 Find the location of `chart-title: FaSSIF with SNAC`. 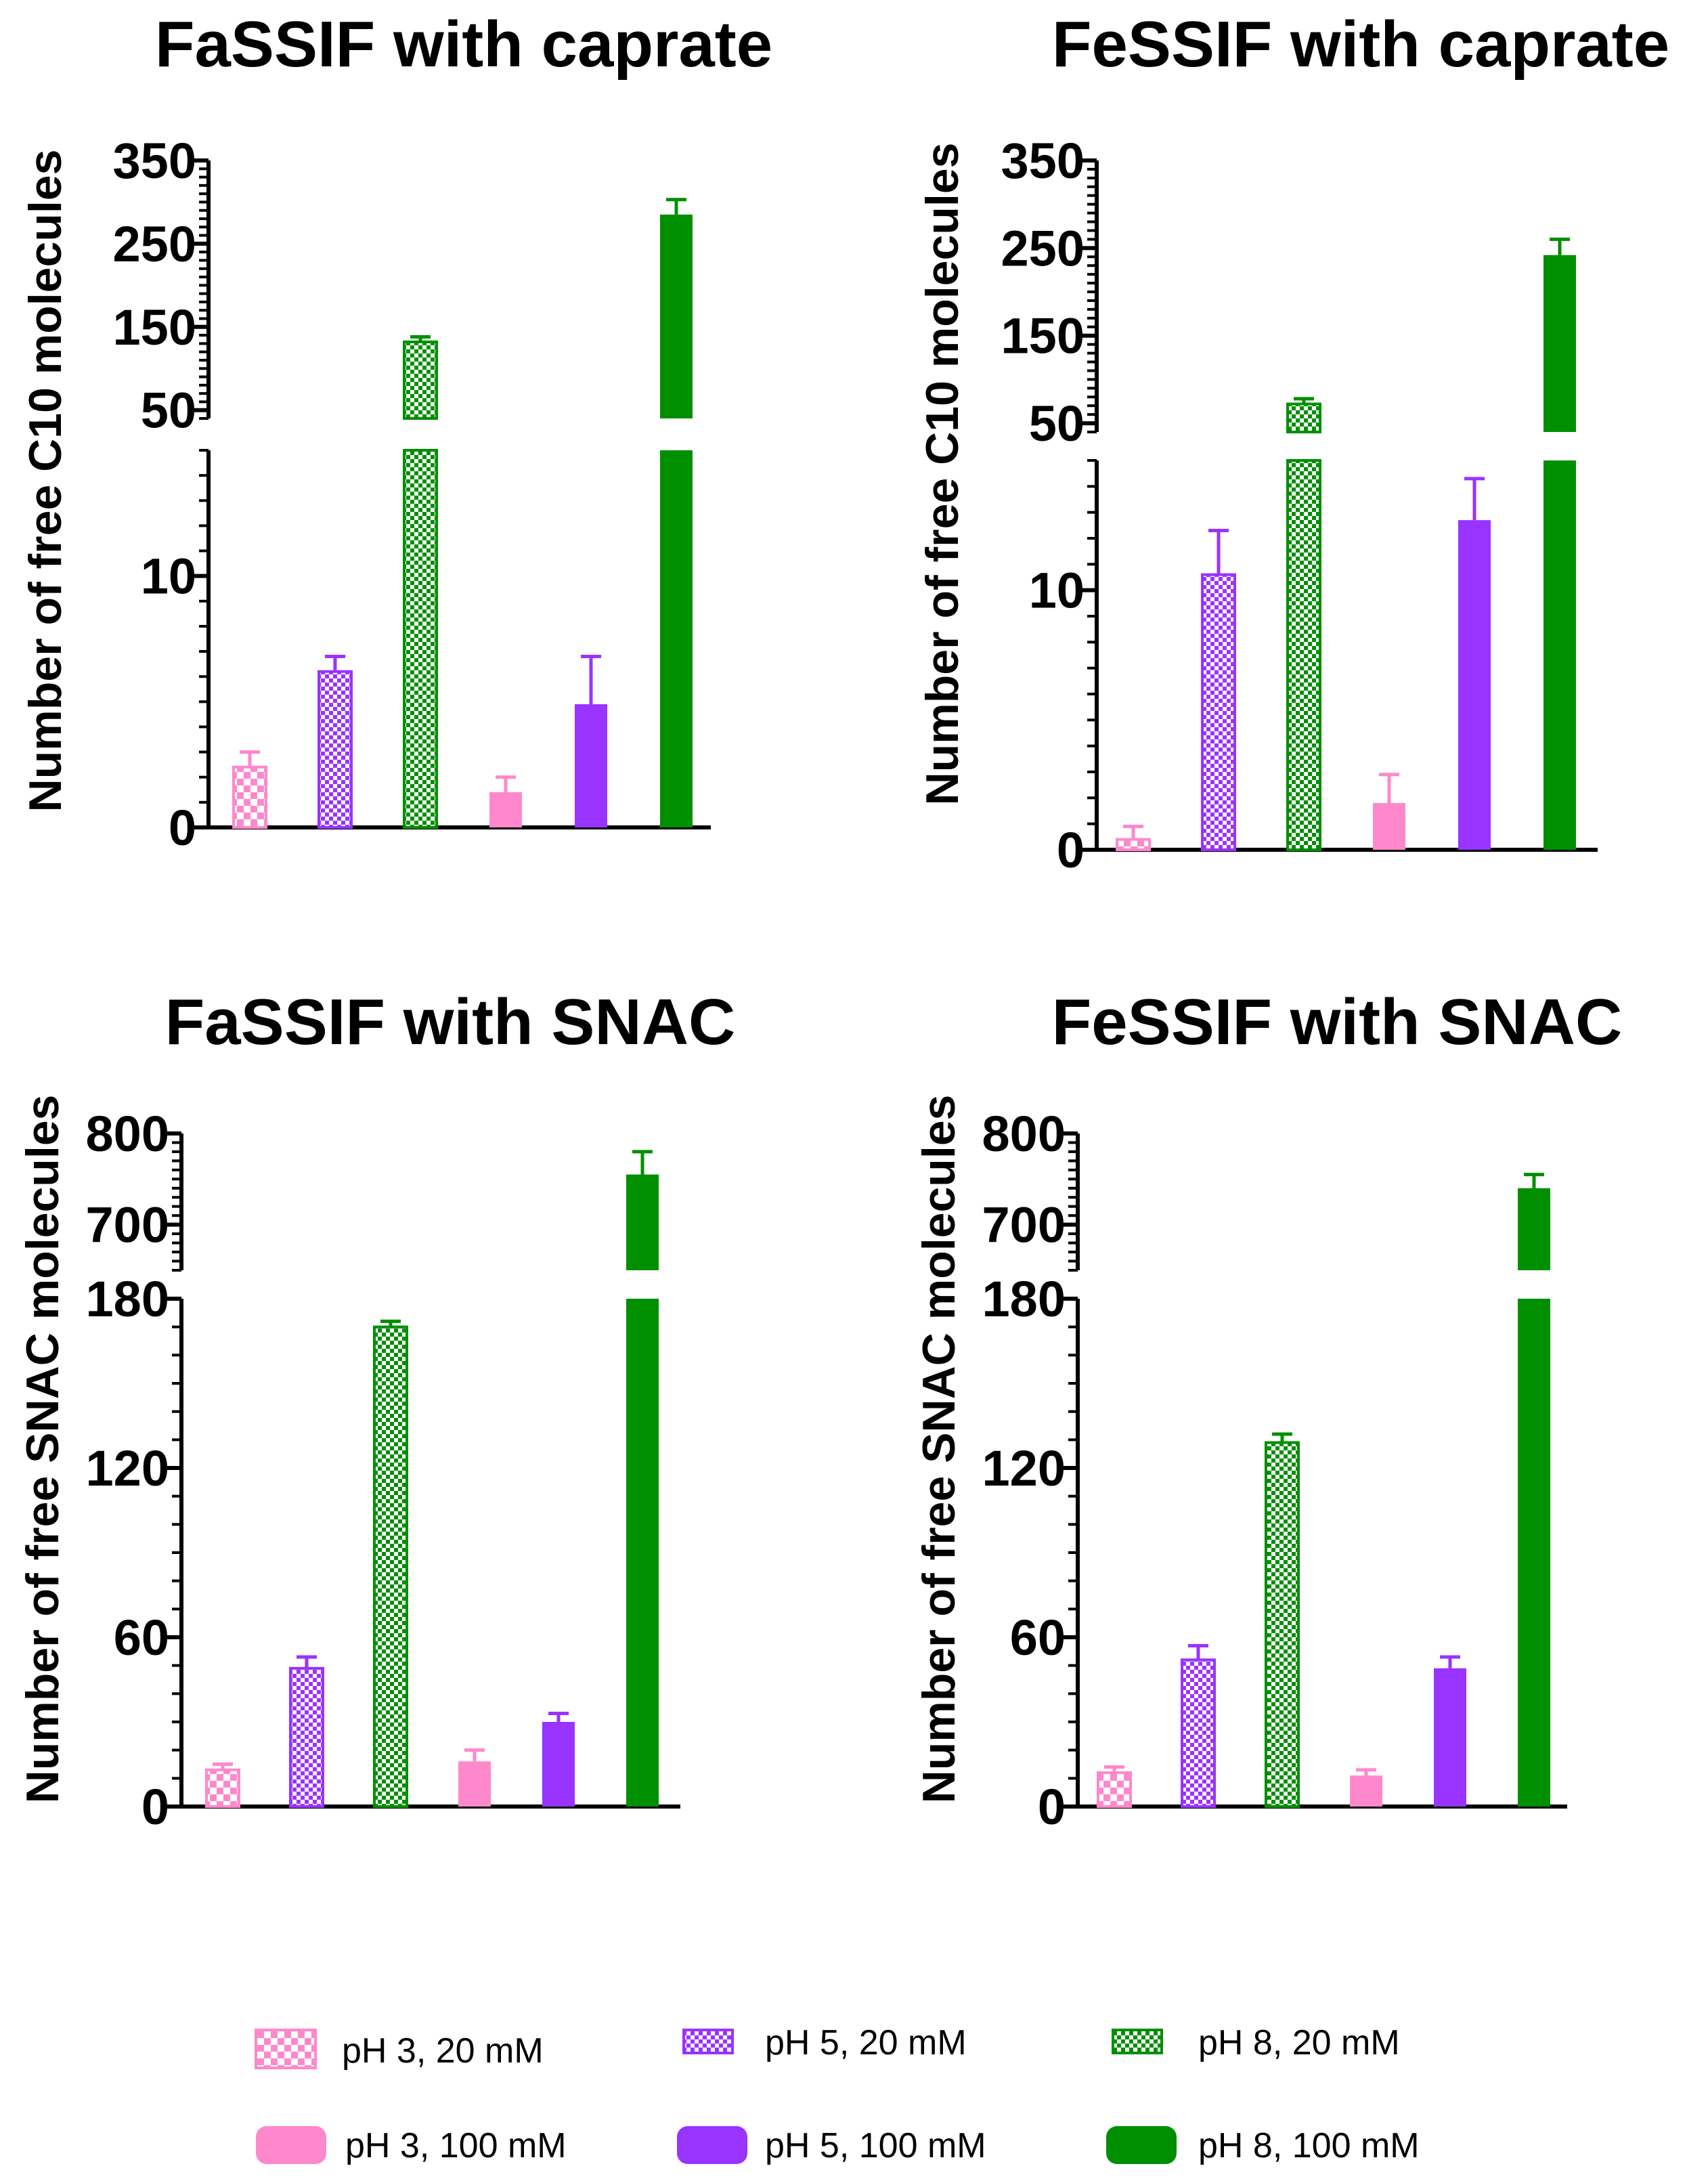

chart-title: FaSSIF with SNAC is located at coordinates (451, 1022).